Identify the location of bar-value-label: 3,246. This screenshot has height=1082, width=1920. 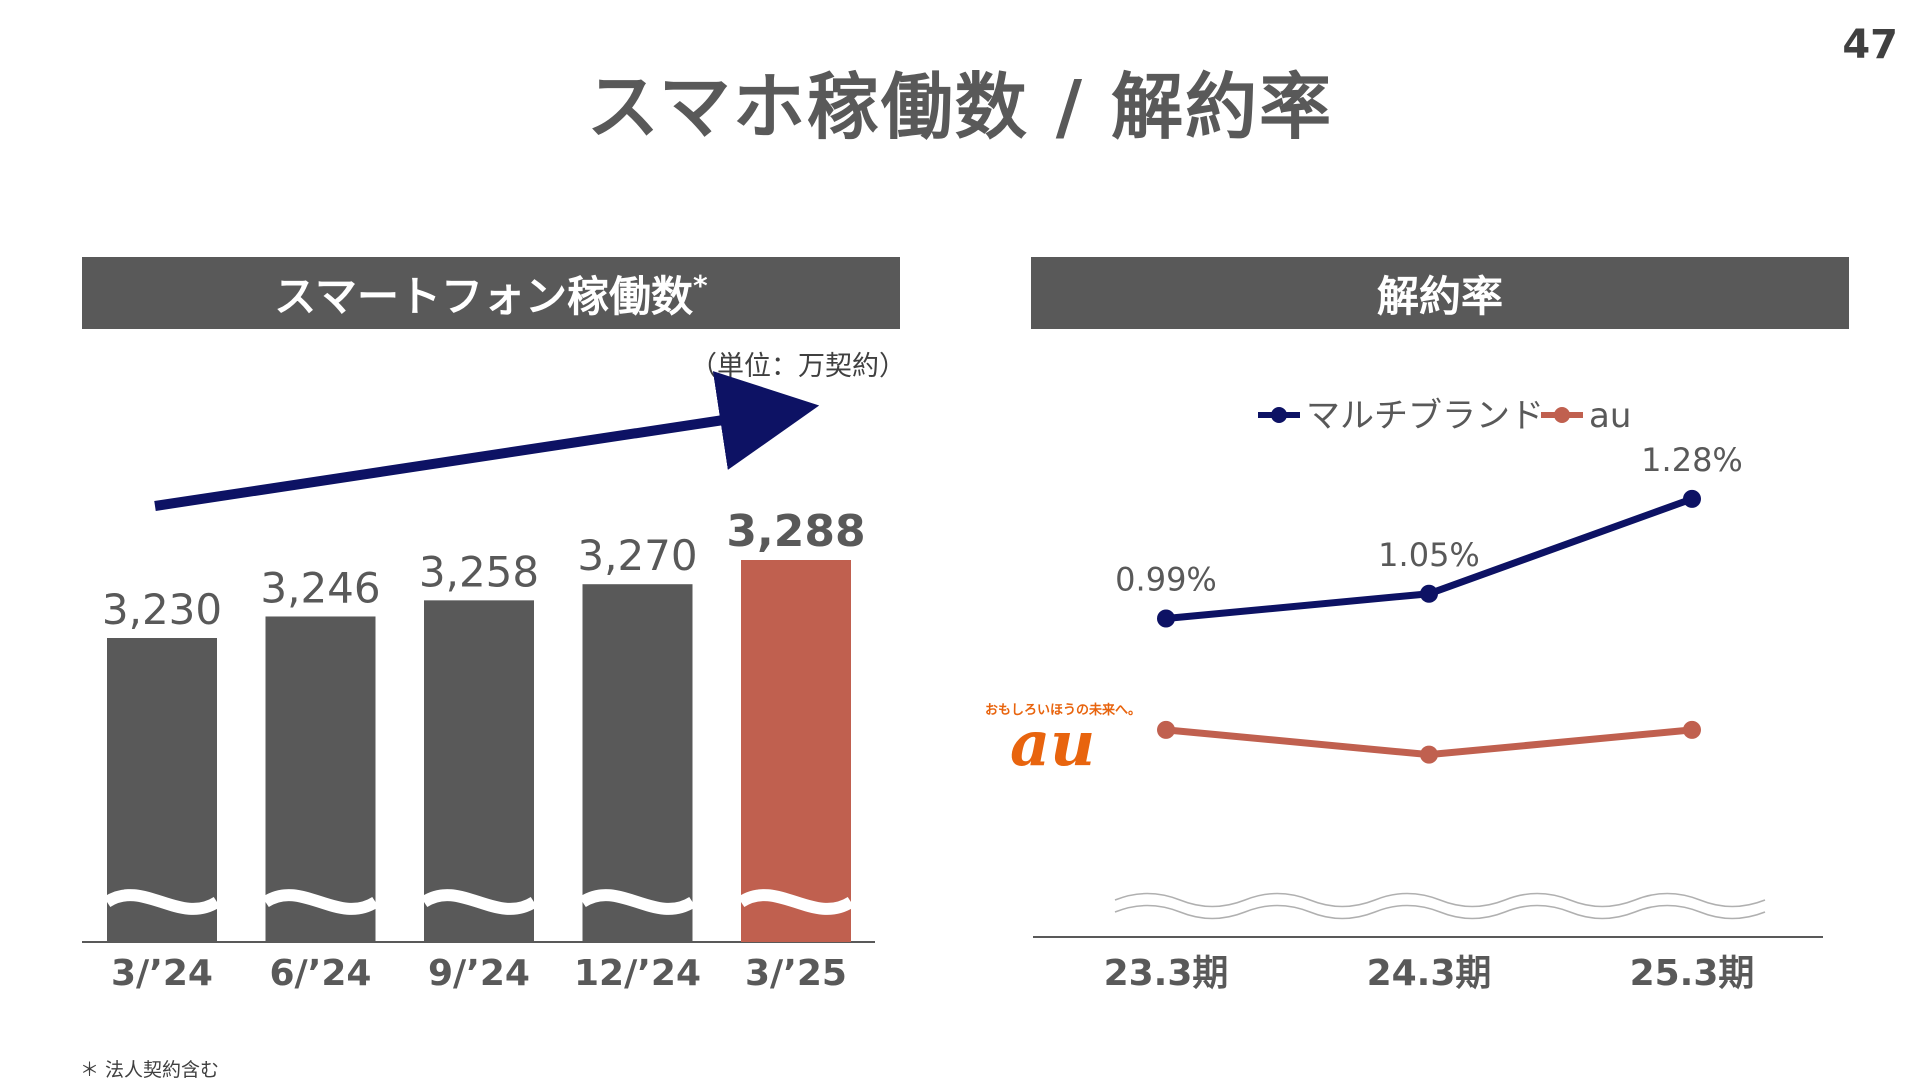
(320, 587).